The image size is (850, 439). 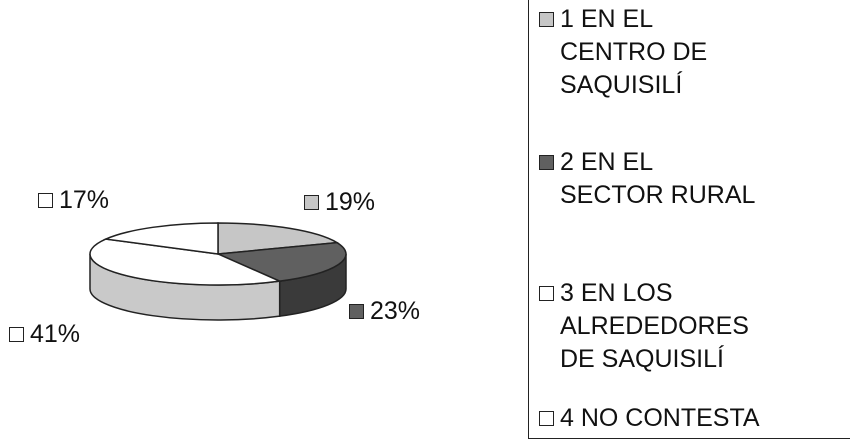 I want to click on legend-item-4: 4 NO CONTESTA, so click(x=649, y=418).